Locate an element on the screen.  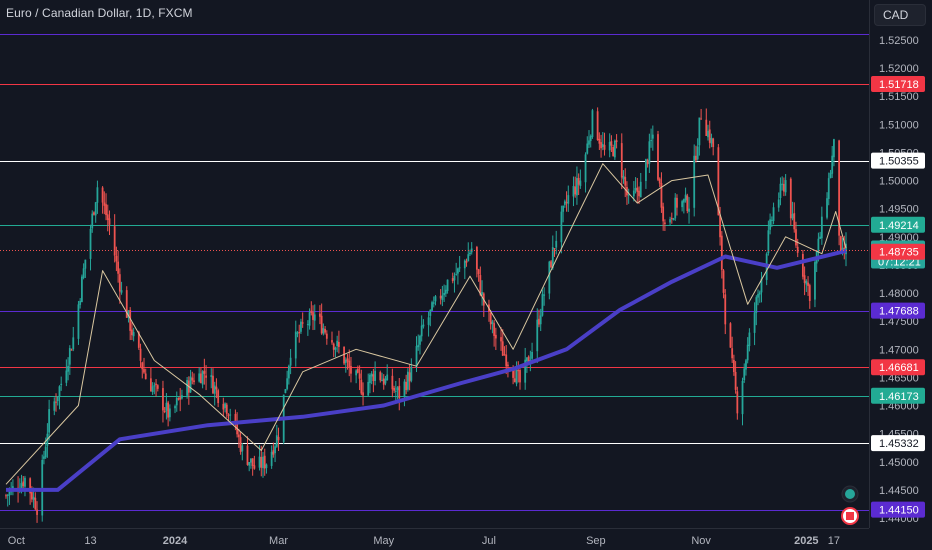
red-level-1-label-bg is located at coordinates (898, 83).